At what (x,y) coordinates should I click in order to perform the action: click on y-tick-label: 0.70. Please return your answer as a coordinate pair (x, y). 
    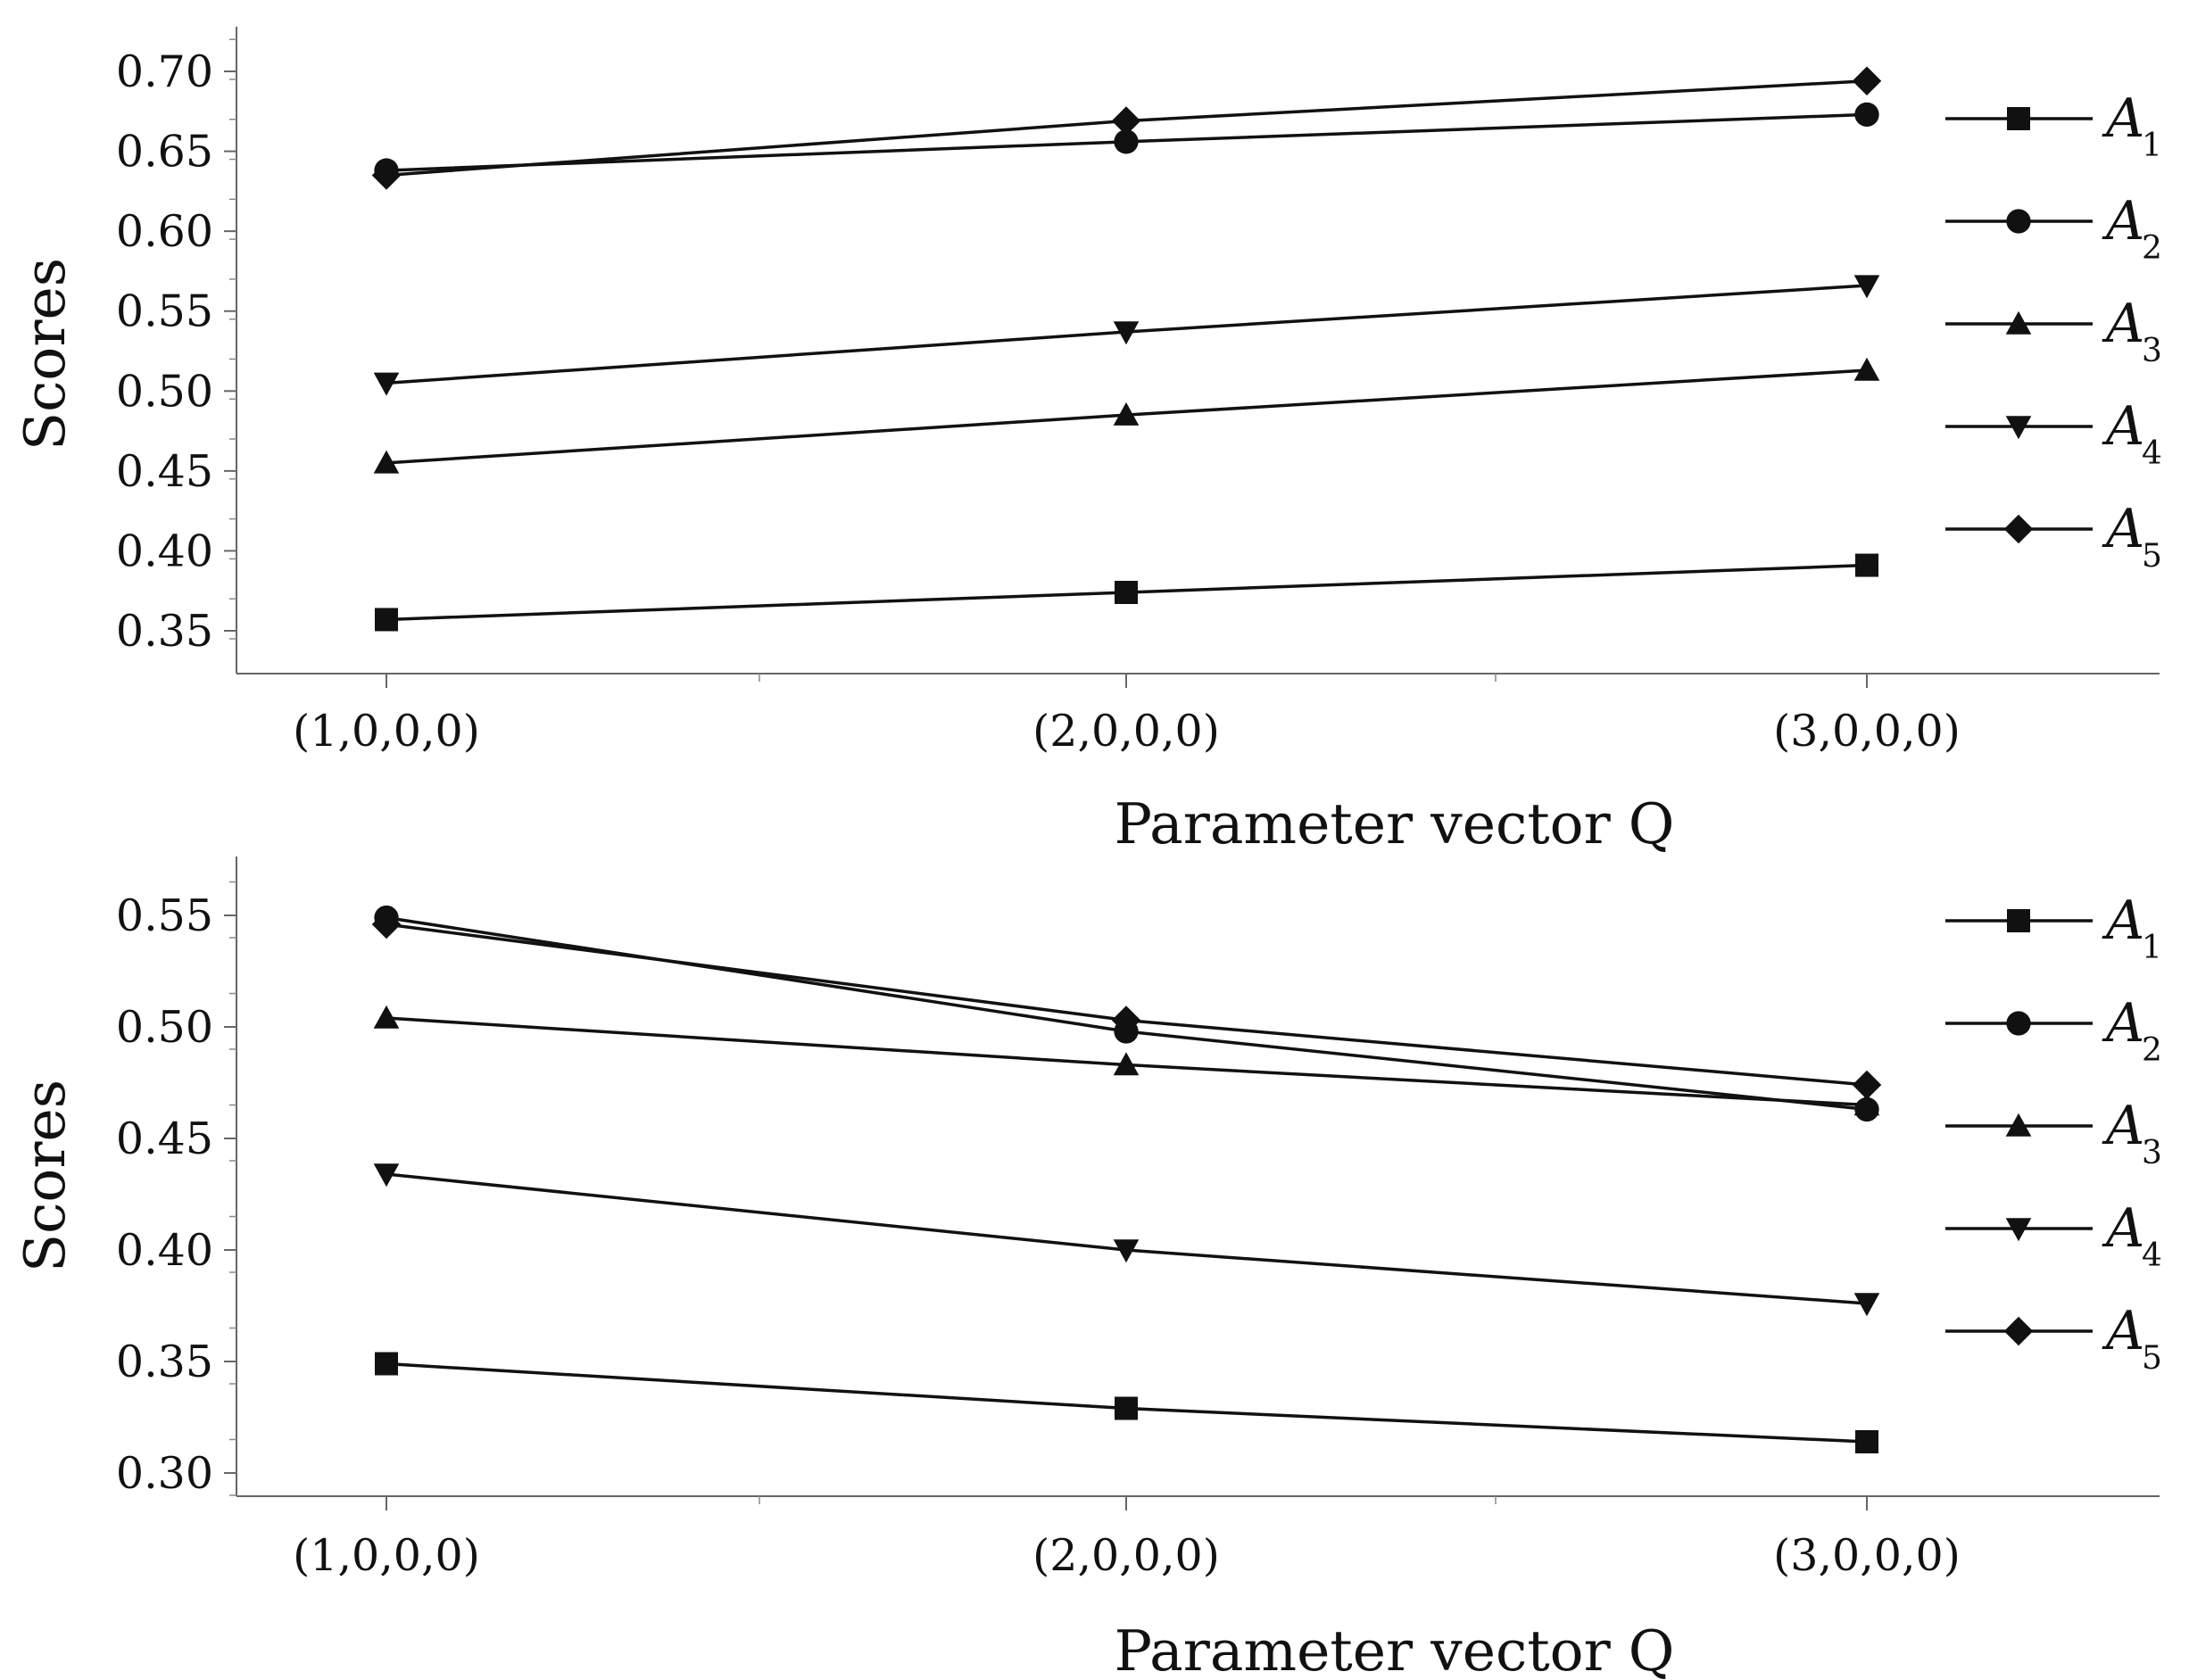
    Looking at the image, I should click on (164, 71).